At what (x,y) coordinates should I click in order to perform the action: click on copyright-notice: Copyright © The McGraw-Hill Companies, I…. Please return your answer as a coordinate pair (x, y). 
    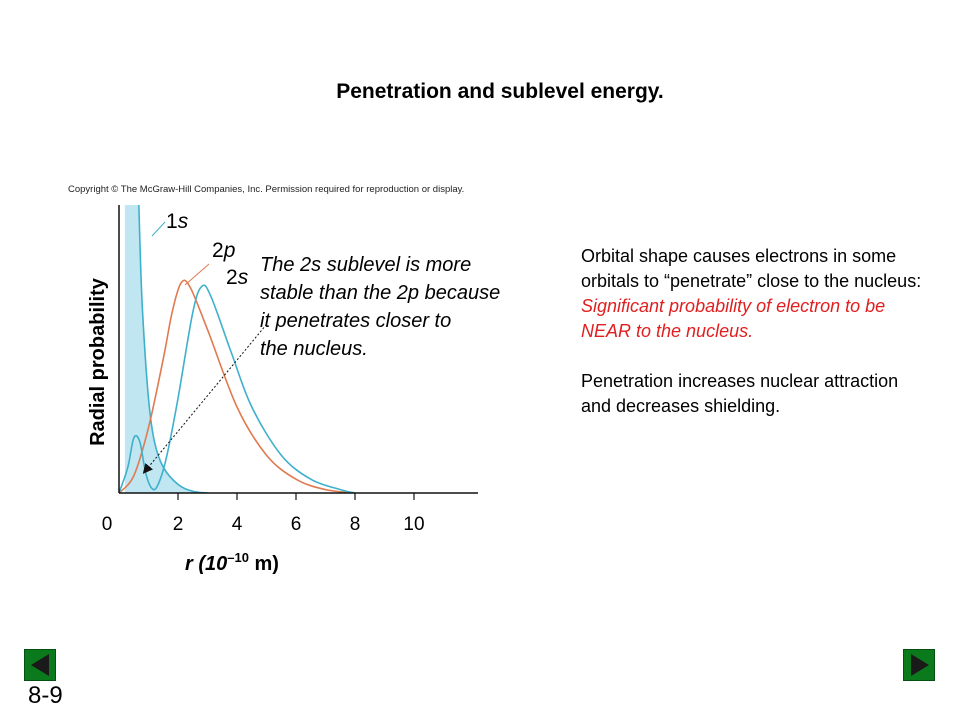
    Looking at the image, I should click on (266, 189).